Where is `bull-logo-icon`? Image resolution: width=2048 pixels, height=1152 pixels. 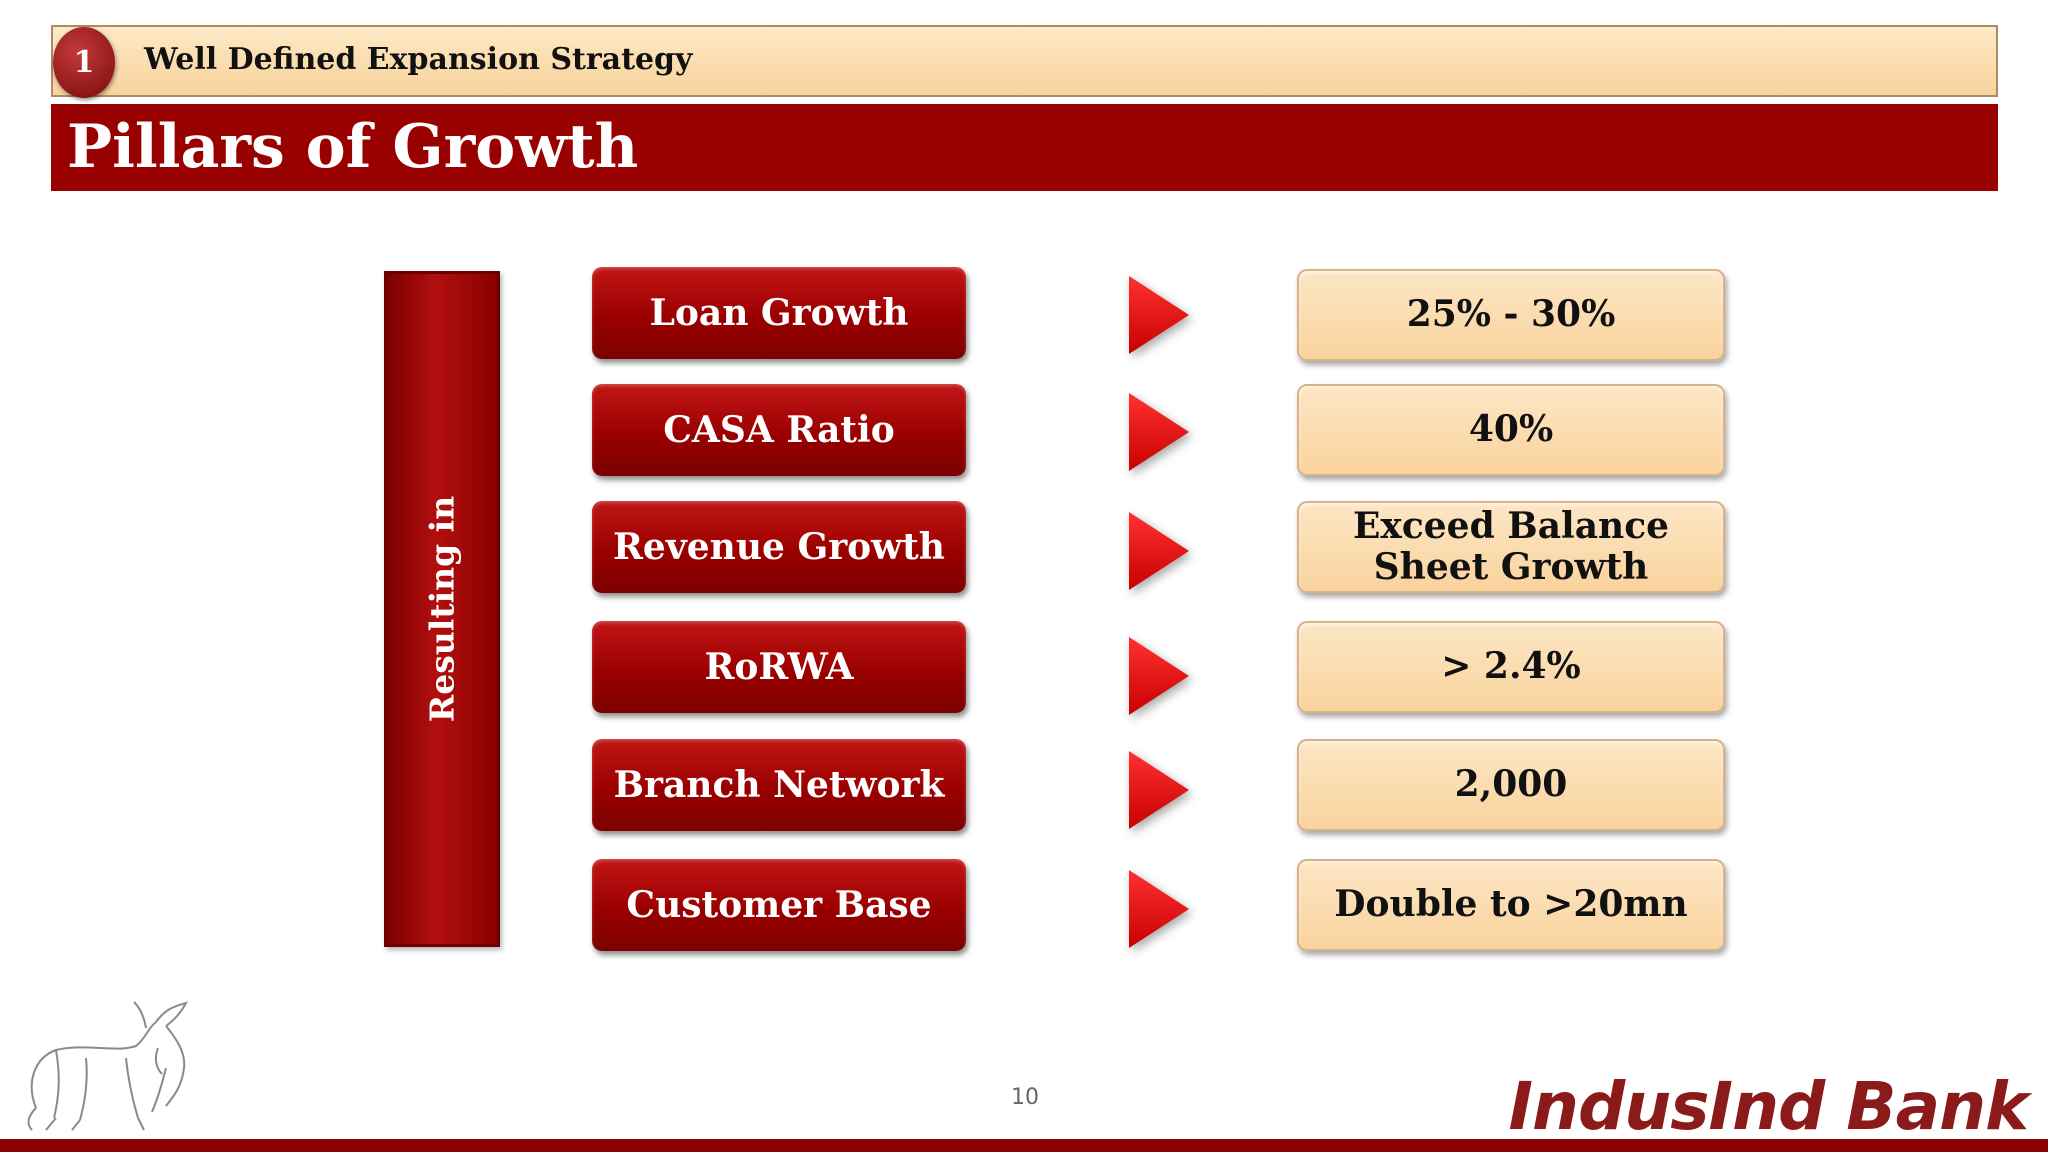
bull-logo-icon is located at coordinates (108, 1066).